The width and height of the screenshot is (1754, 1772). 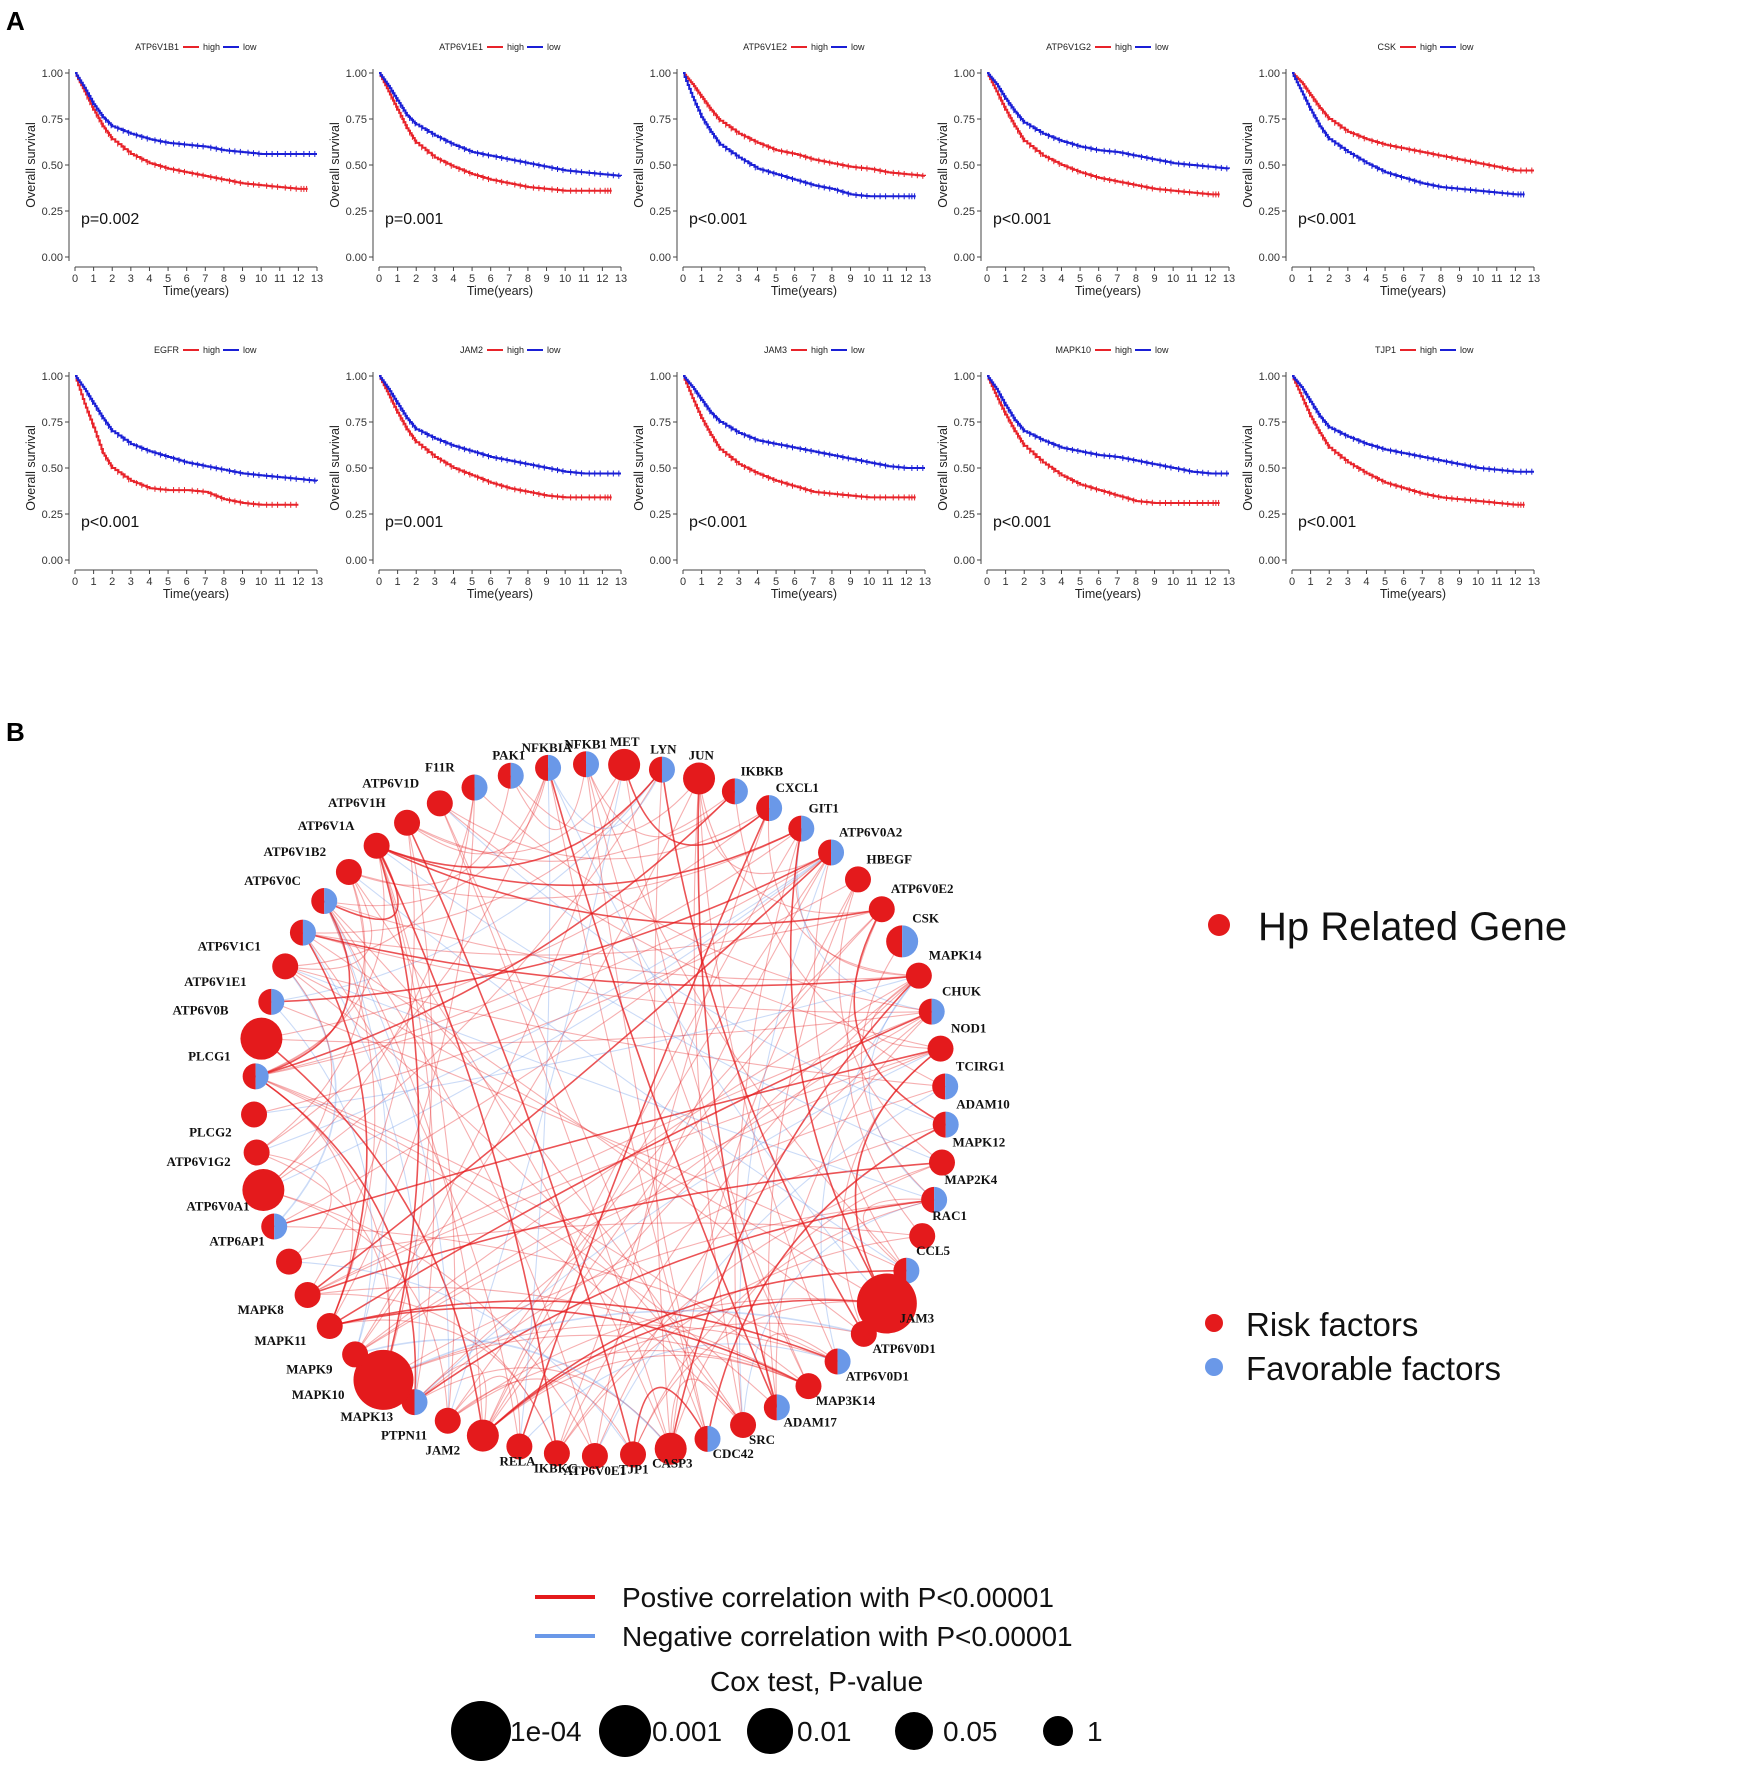 I want to click on network-node: ATP6V1E1, so click(x=234, y=994).